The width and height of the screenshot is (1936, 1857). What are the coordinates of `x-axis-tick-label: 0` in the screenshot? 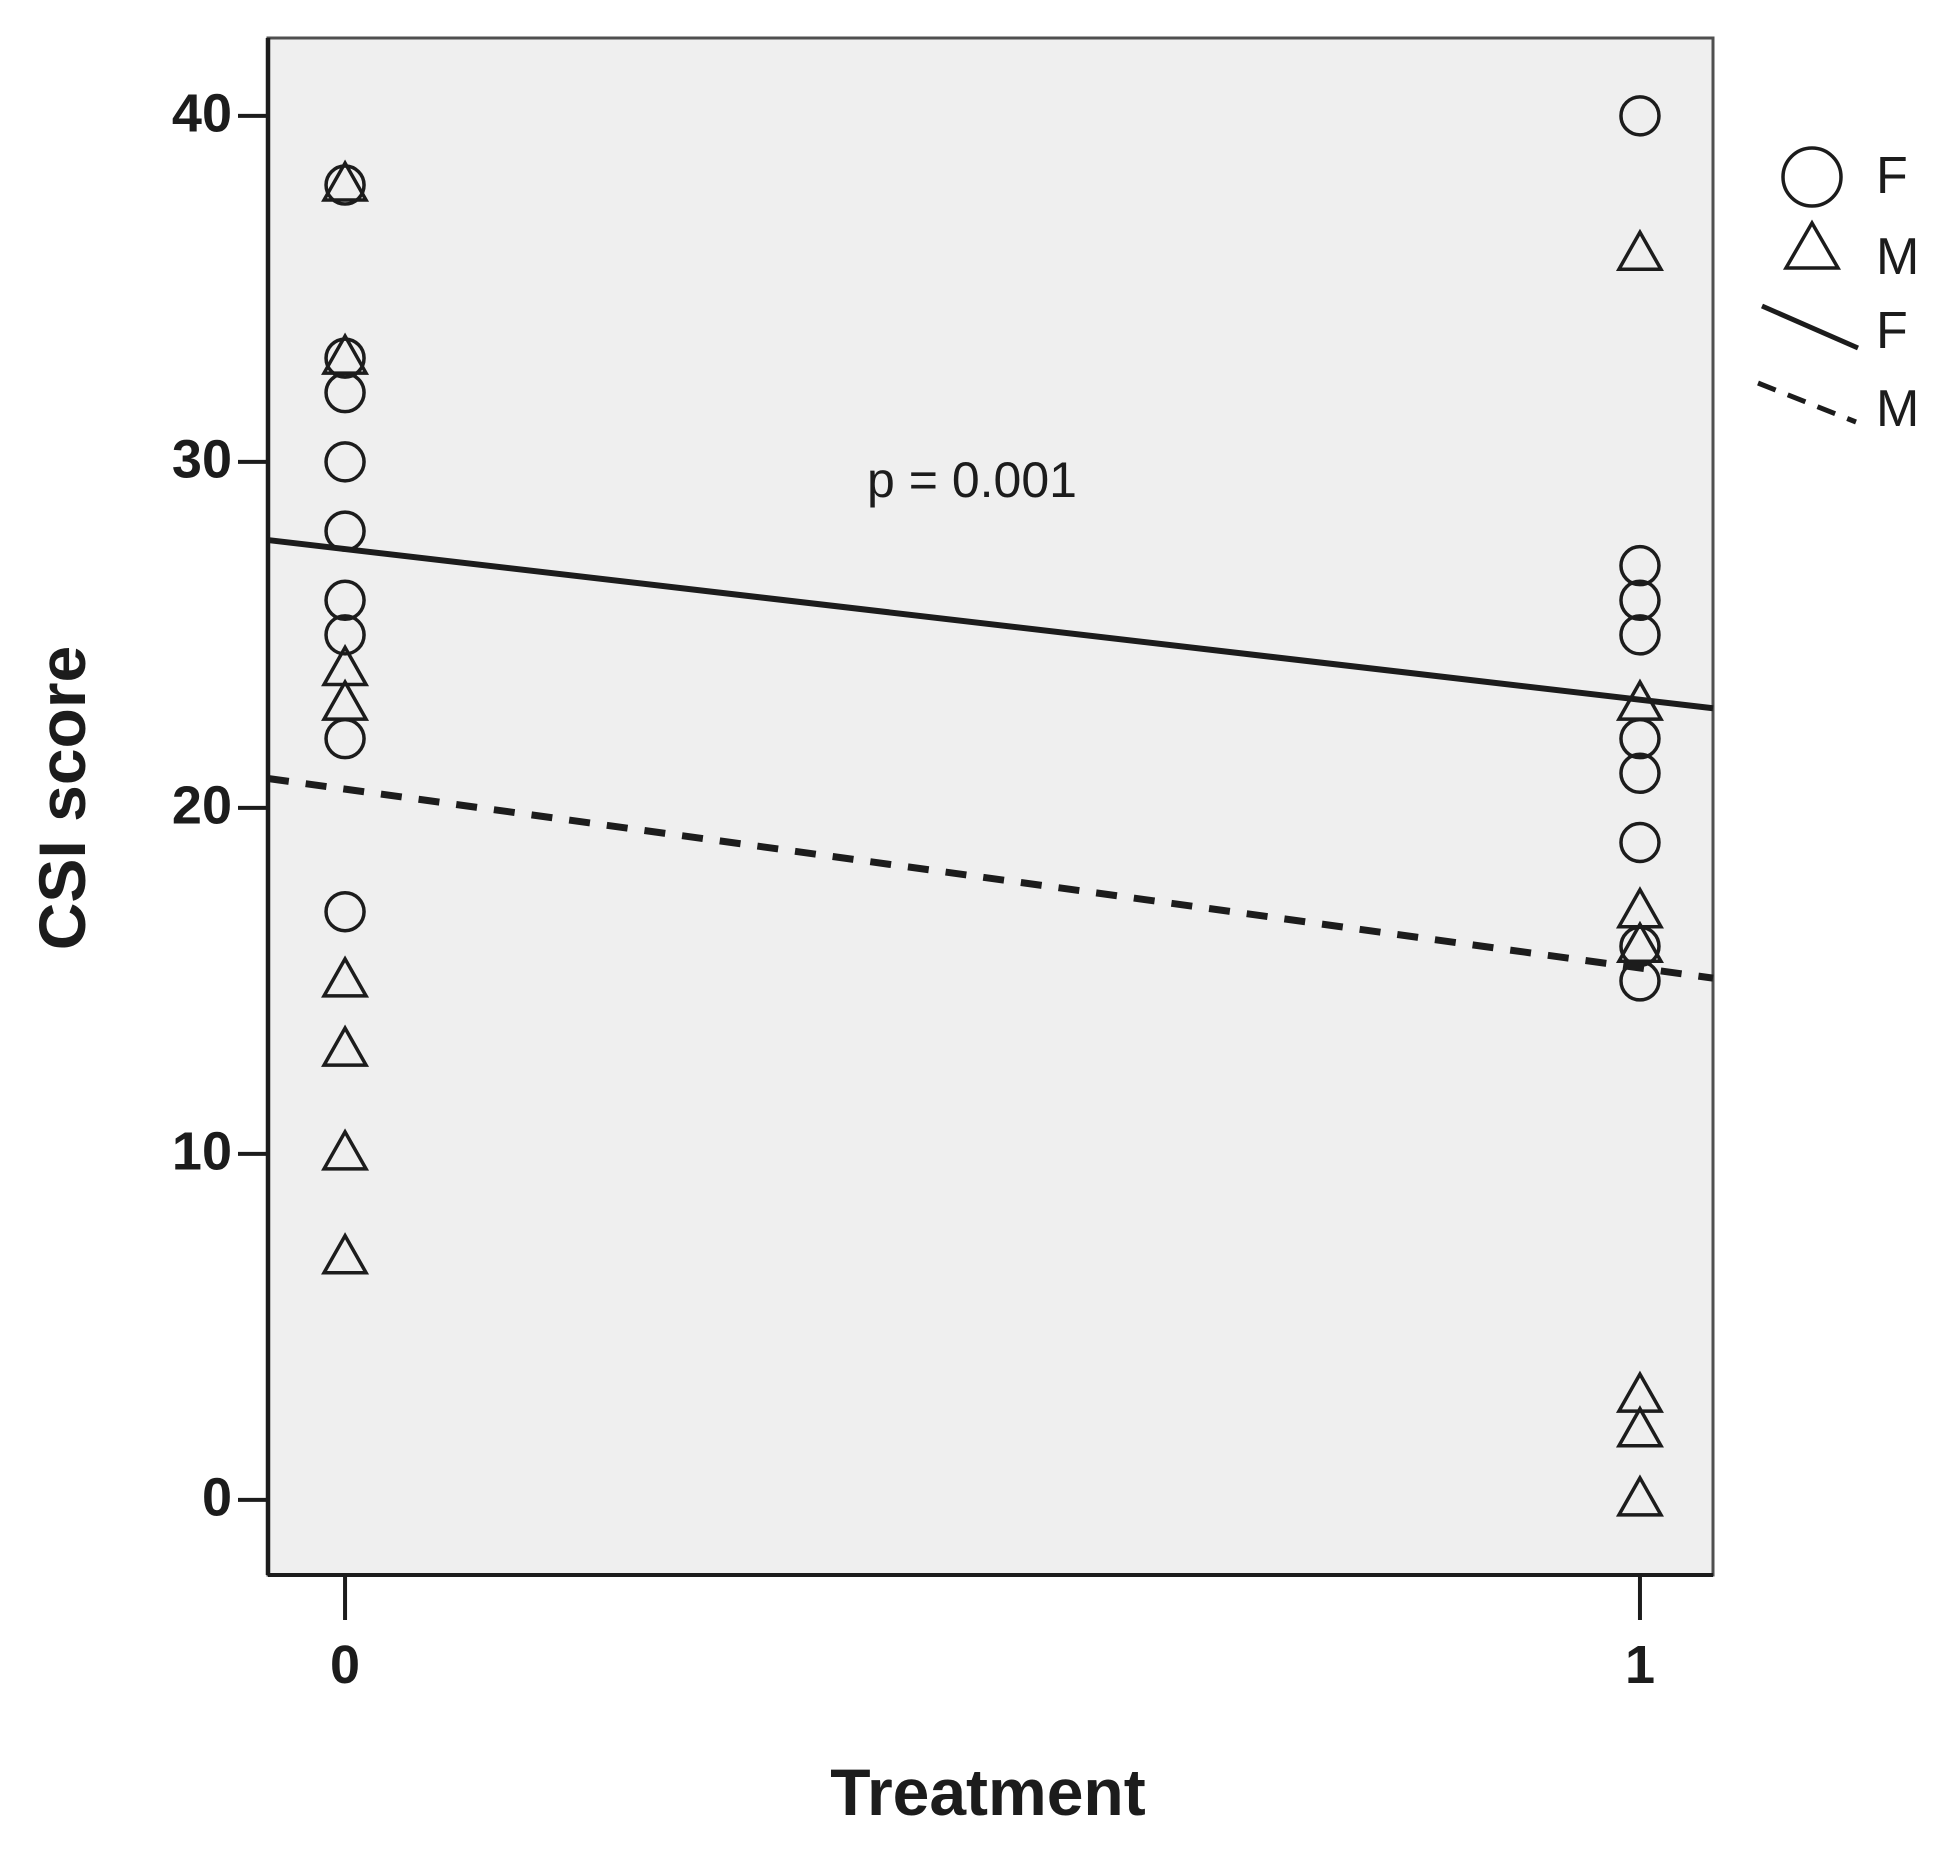 It's located at (345, 1665).